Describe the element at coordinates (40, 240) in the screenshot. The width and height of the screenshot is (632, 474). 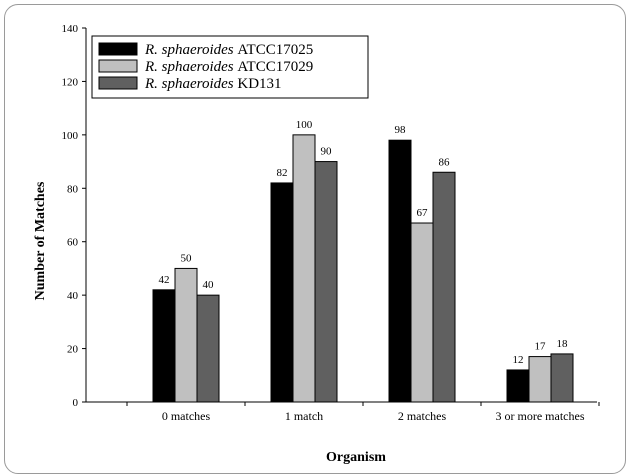
I see `y-axis-title: Number of Matches` at that location.